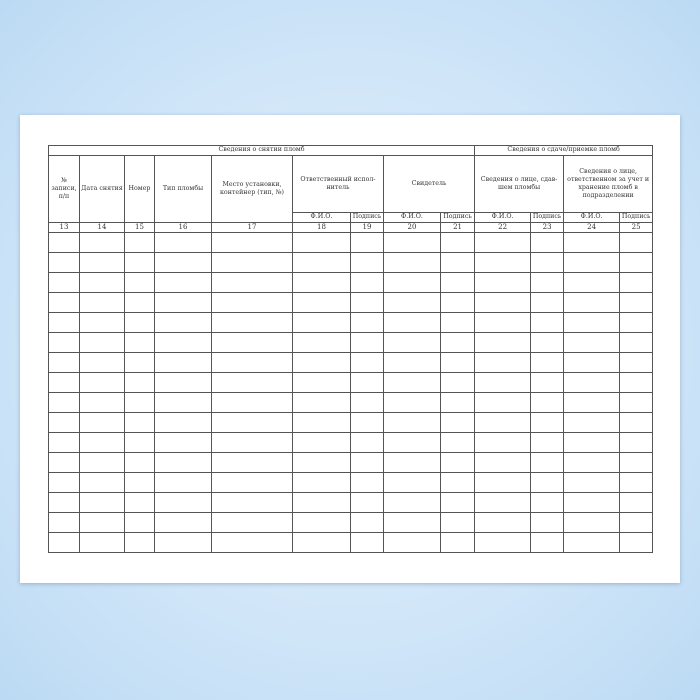 This screenshot has width=700, height=700. Describe the element at coordinates (261, 150) in the screenshot. I see `group-removal: Сведения о снятии пломб` at that location.